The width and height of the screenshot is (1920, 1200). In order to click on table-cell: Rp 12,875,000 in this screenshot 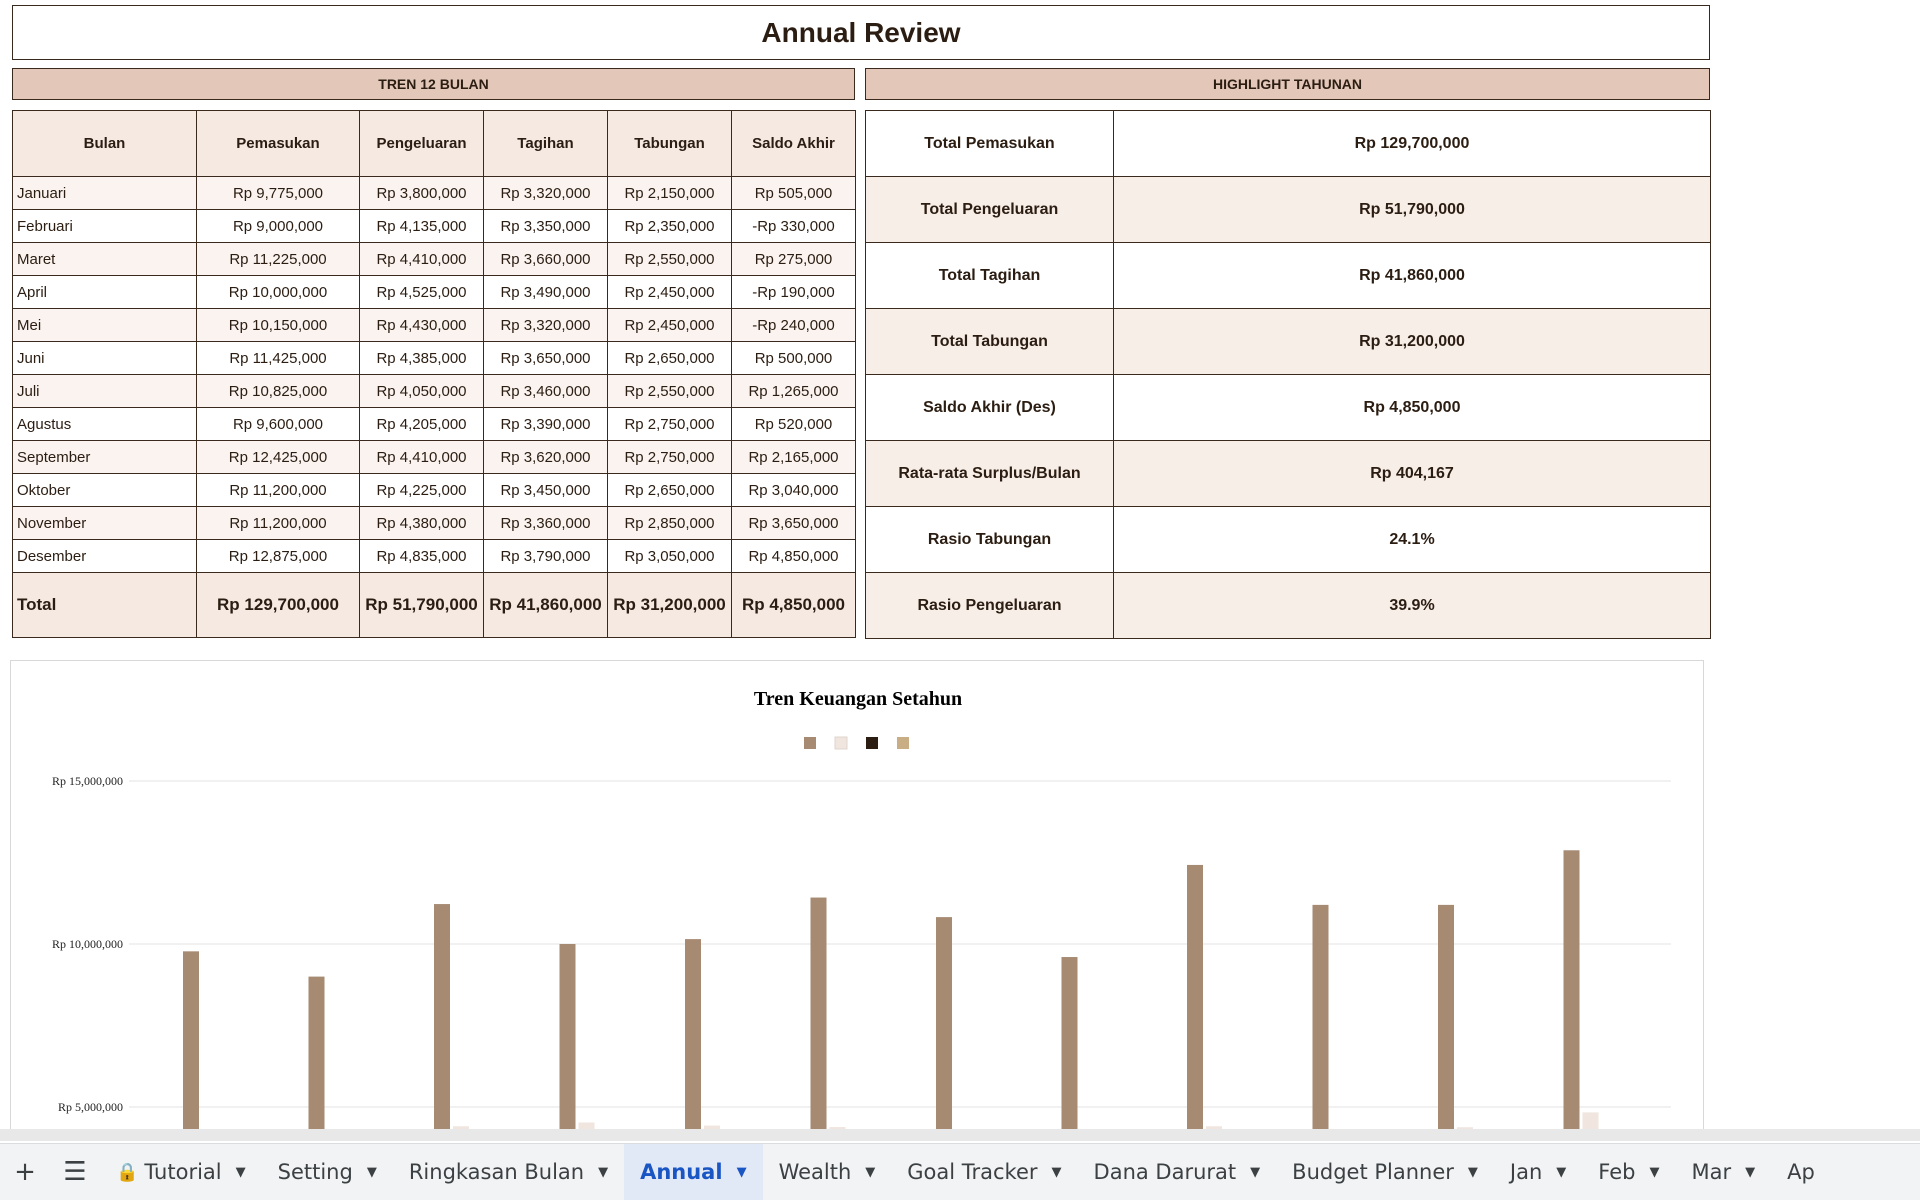, I will do `click(278, 556)`.